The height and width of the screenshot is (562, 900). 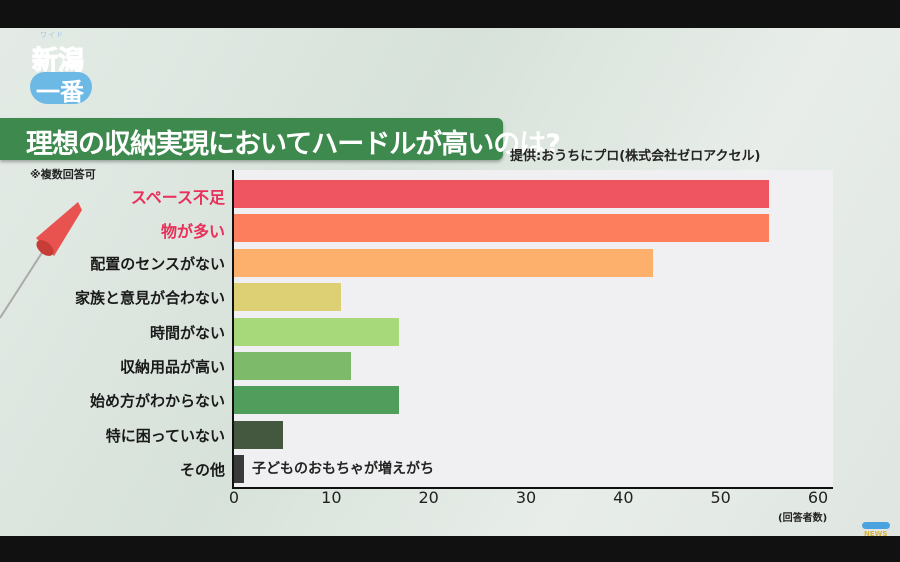 I want to click on x-tick-label: 60, so click(x=818, y=497).